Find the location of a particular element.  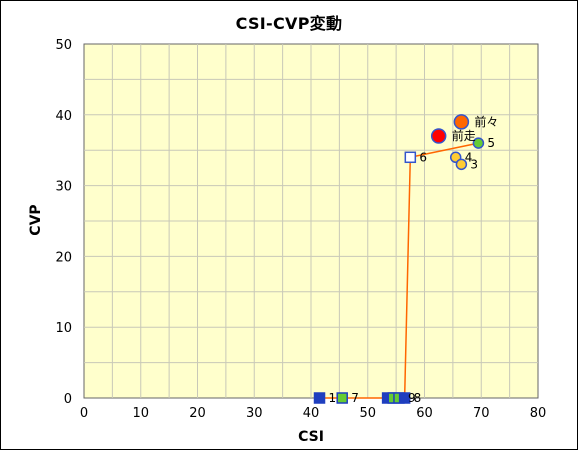

point-label: 7 is located at coordinates (355, 398).